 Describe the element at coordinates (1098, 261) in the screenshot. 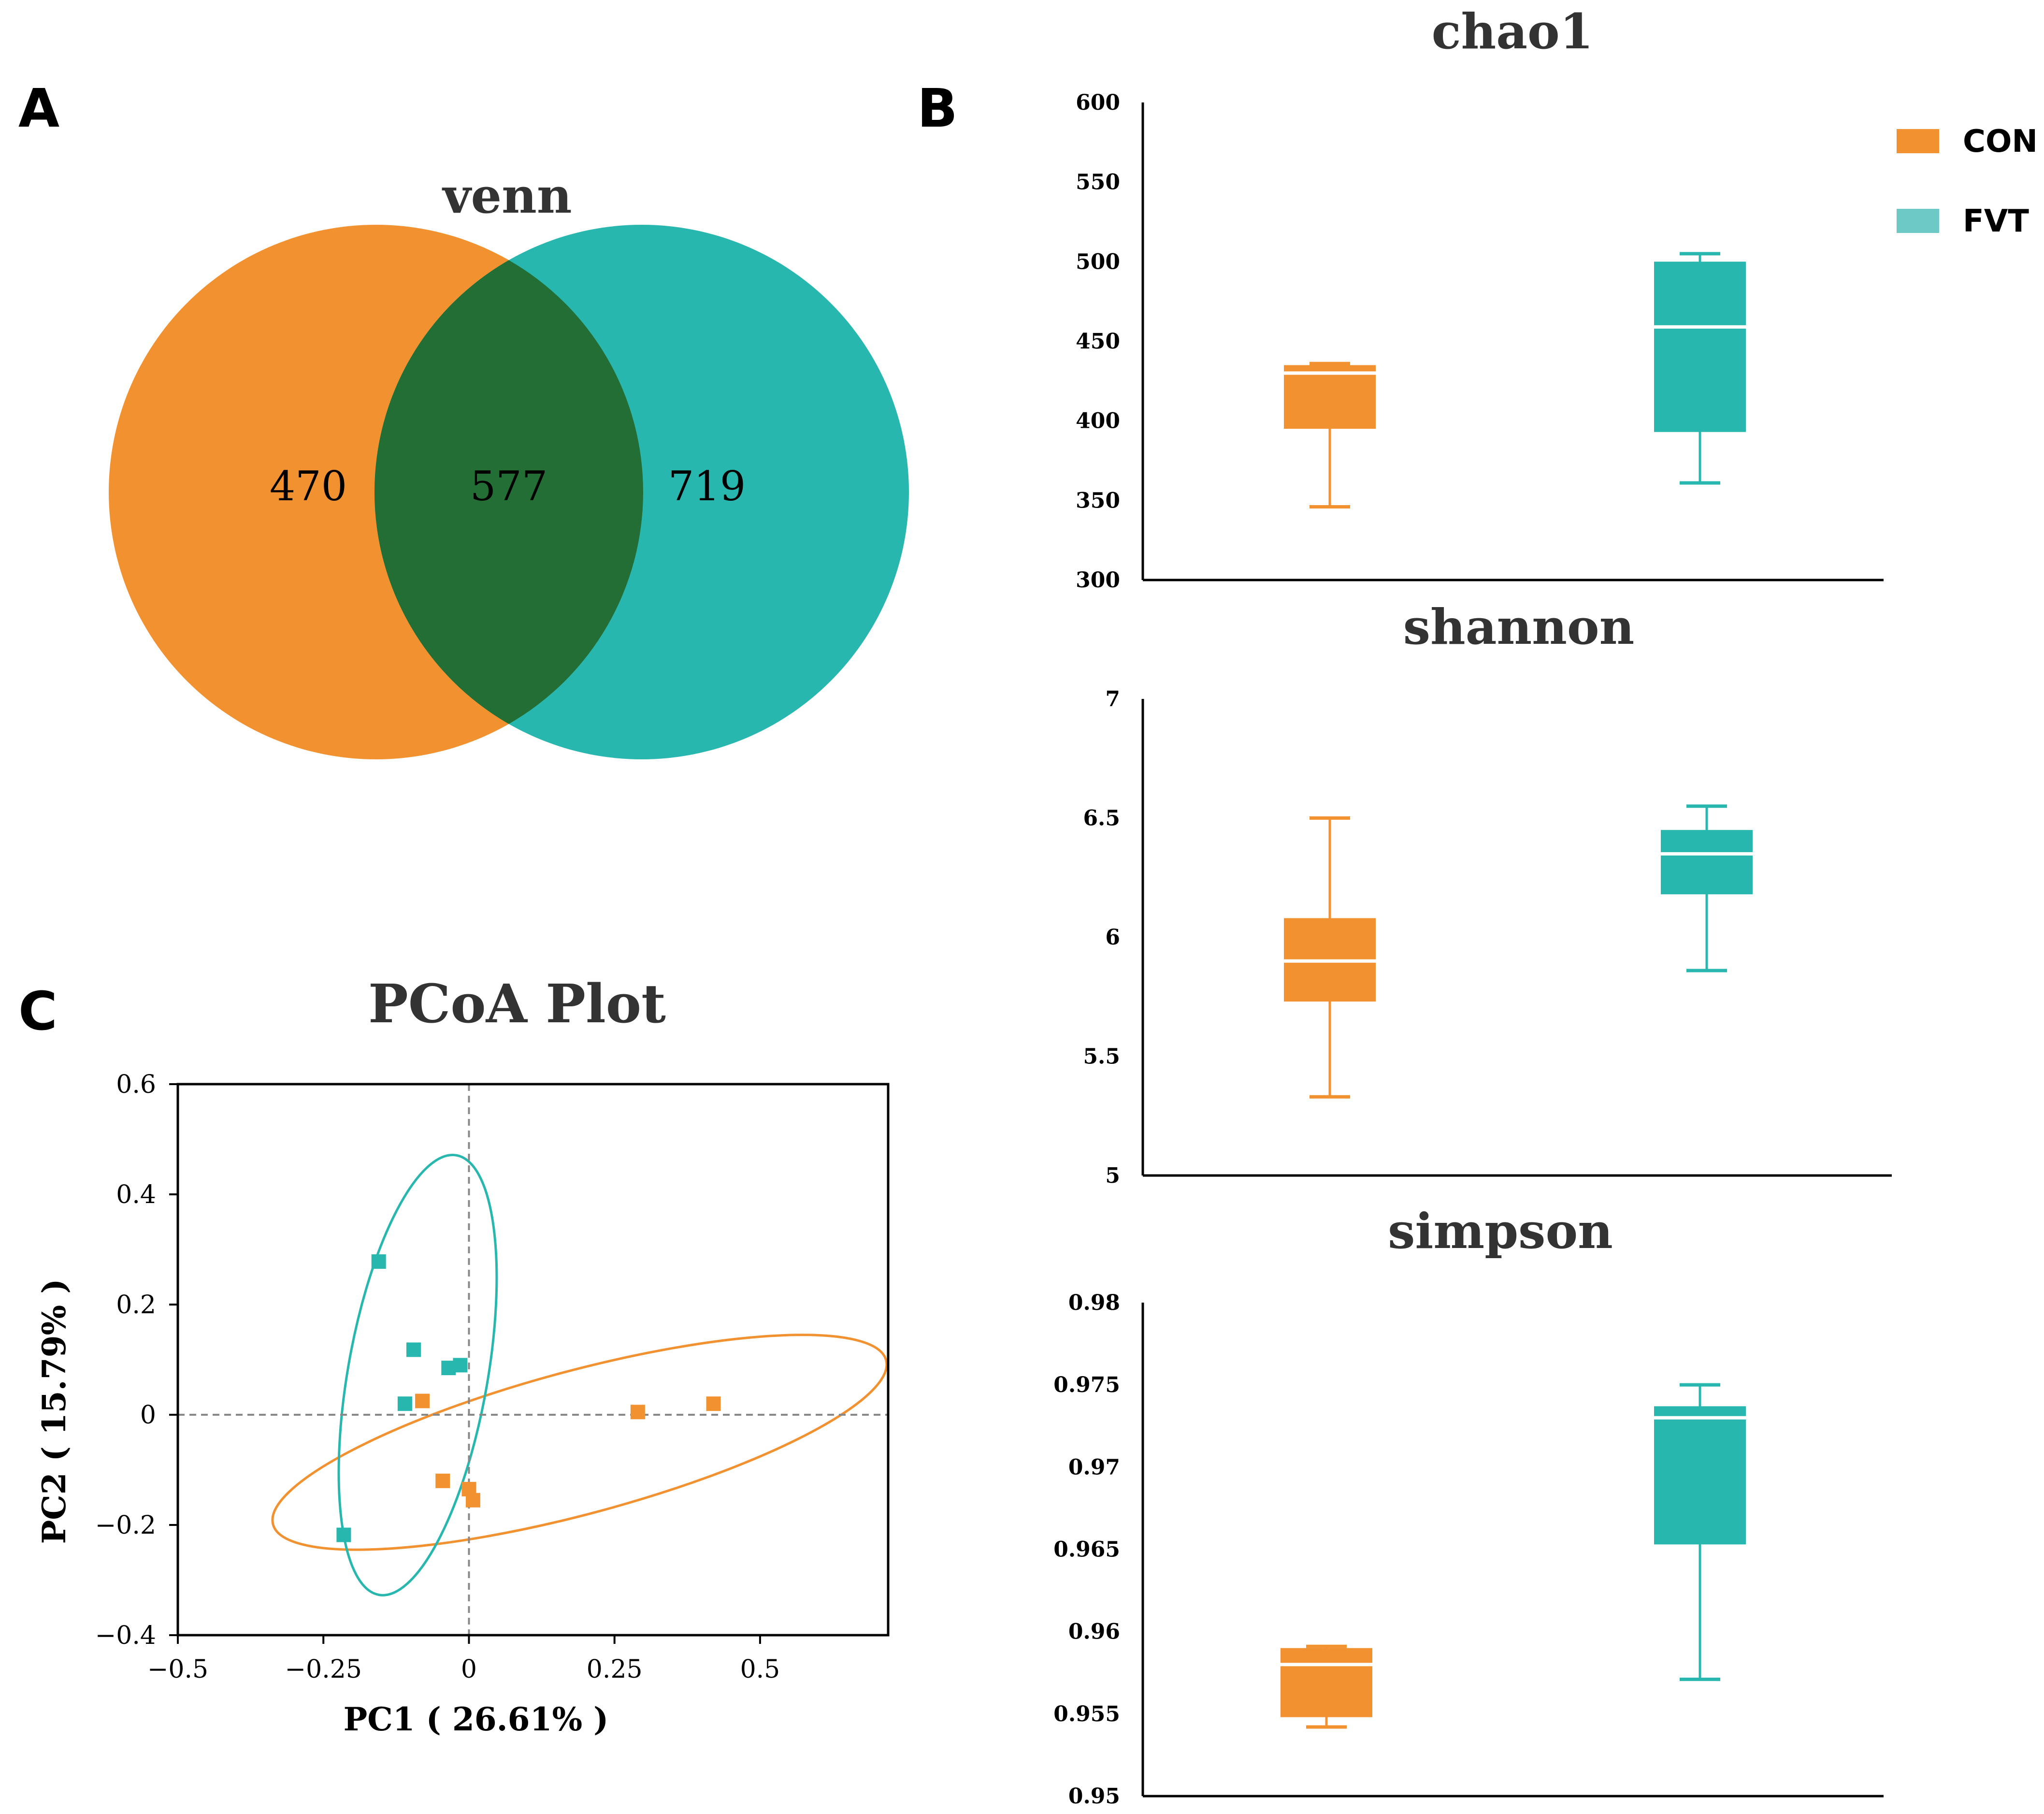

I see `y-tick-label: 500` at that location.